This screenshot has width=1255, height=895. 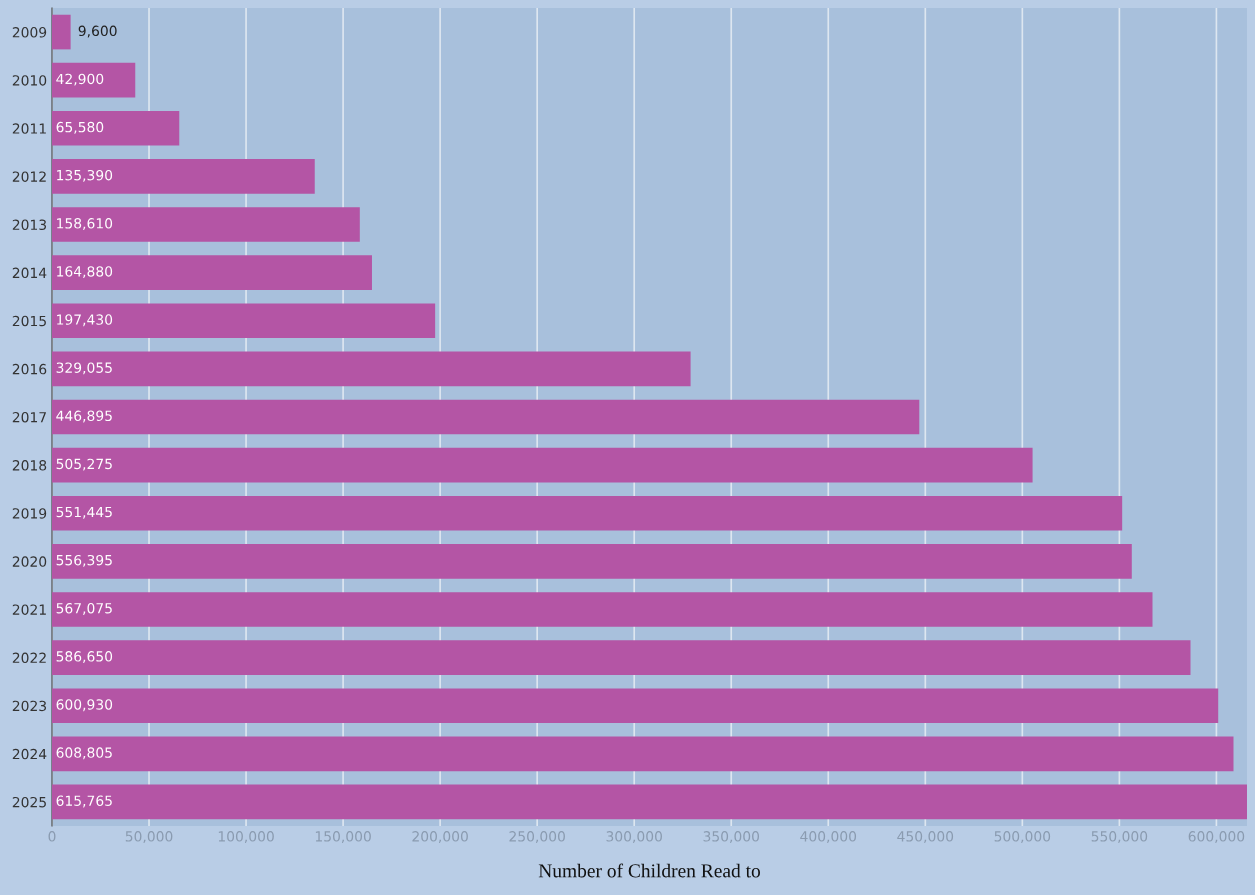 I want to click on data-label: 42,900, so click(x=80, y=79).